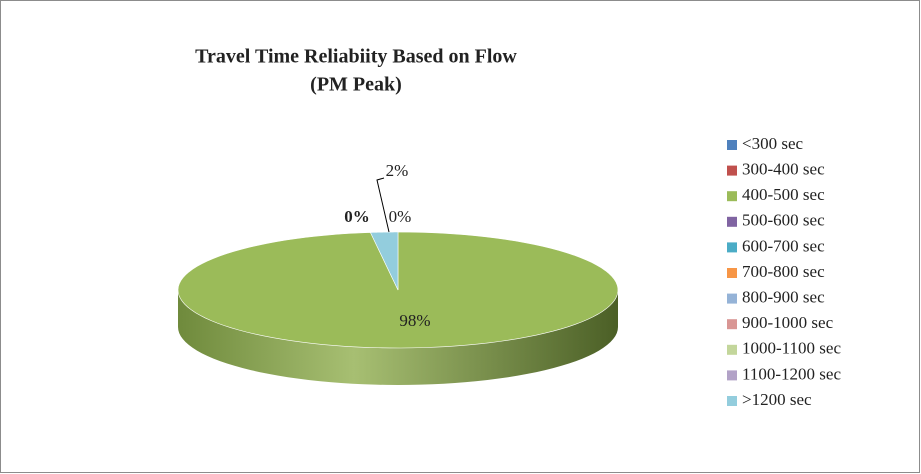 The width and height of the screenshot is (921, 474). What do you see at coordinates (783, 220) in the screenshot?
I see `legend-label: 500-600 sec` at bounding box center [783, 220].